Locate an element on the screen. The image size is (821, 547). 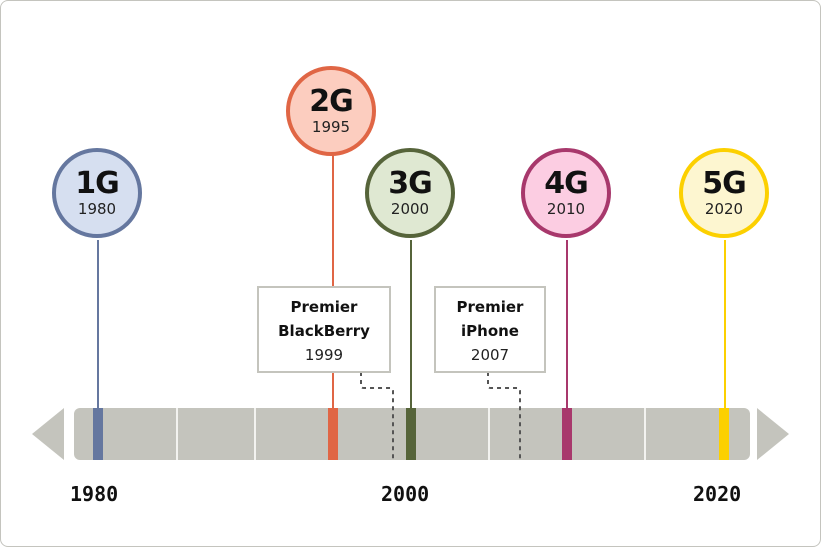
marker-4g is located at coordinates (567, 434).